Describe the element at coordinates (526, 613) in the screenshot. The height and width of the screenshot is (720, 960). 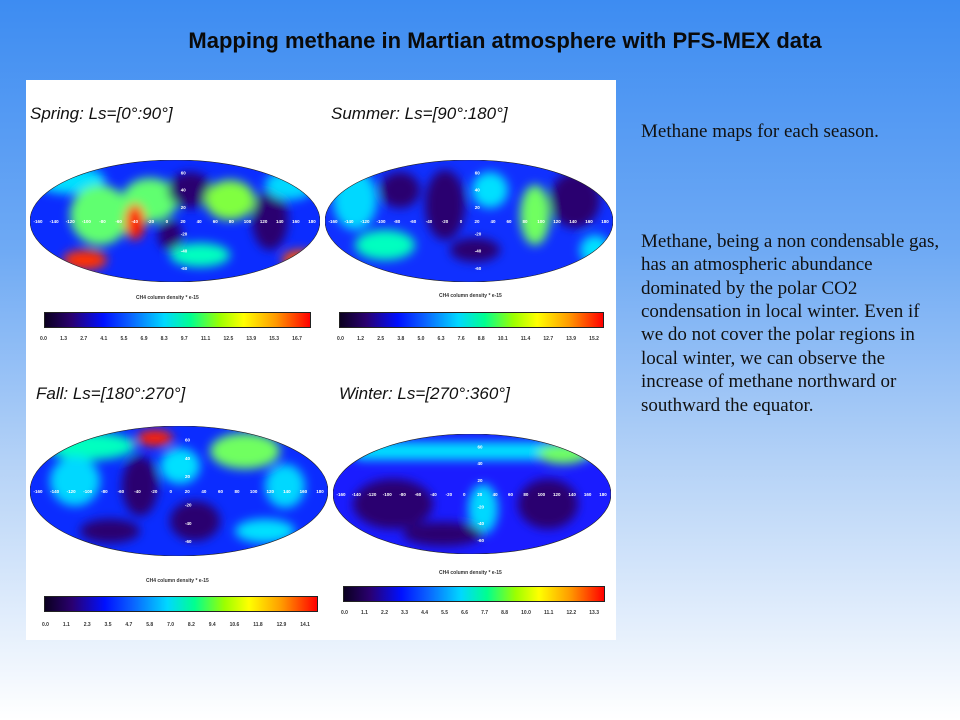
I see `tick-label: 10.0` at that location.